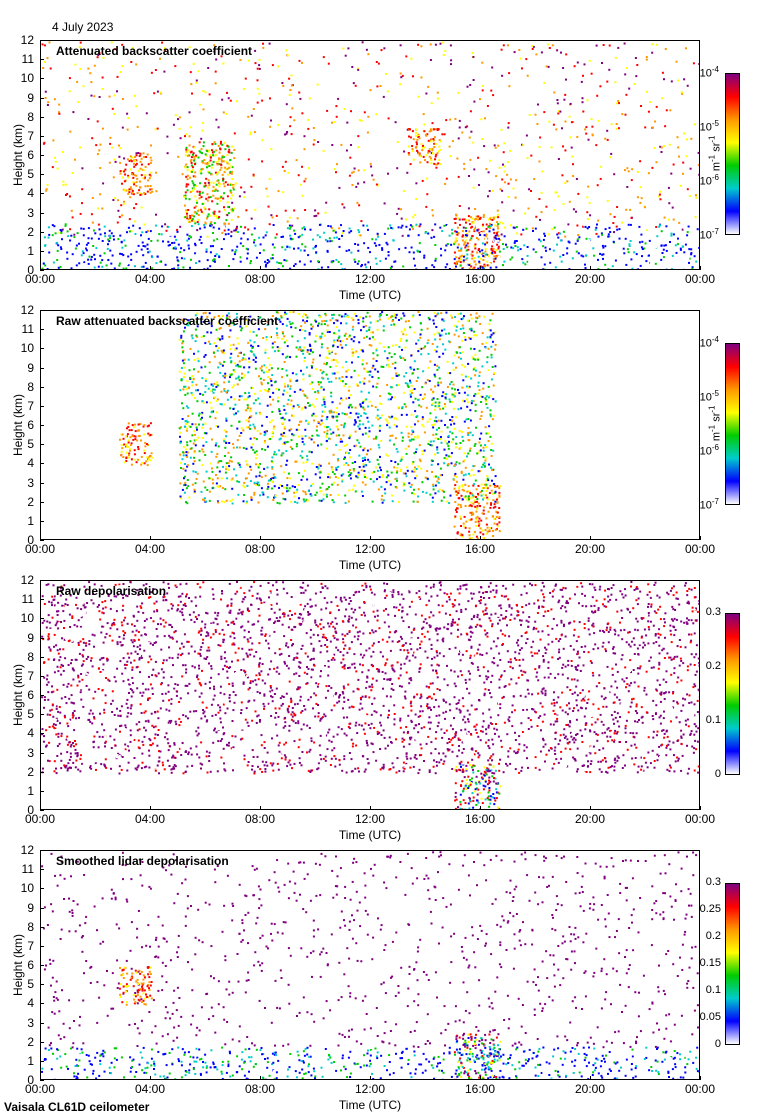 The height and width of the screenshot is (1120, 780). I want to click on y-tick-mark, so click(42, 232).